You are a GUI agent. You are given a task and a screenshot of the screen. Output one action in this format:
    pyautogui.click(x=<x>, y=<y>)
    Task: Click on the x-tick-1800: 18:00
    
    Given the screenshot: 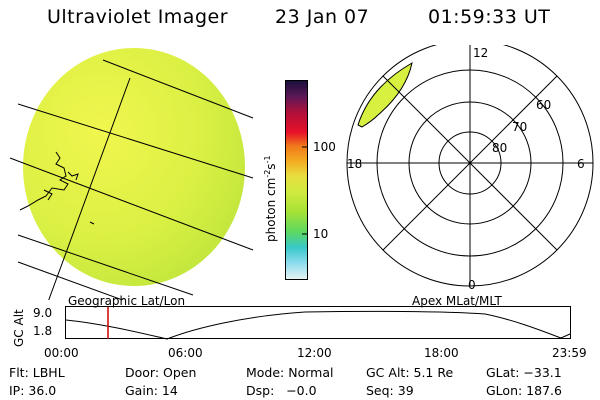 What is the action you would take?
    pyautogui.click(x=441, y=353)
    